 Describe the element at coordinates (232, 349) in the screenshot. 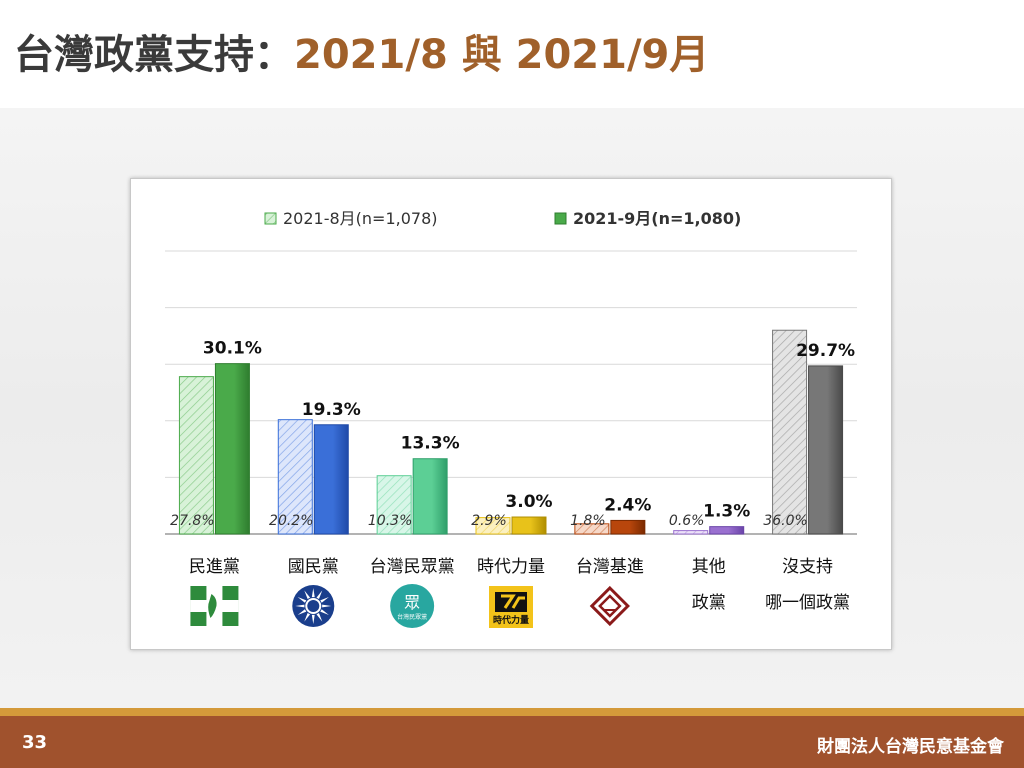

I see `data-label-sep: 30.1%` at that location.